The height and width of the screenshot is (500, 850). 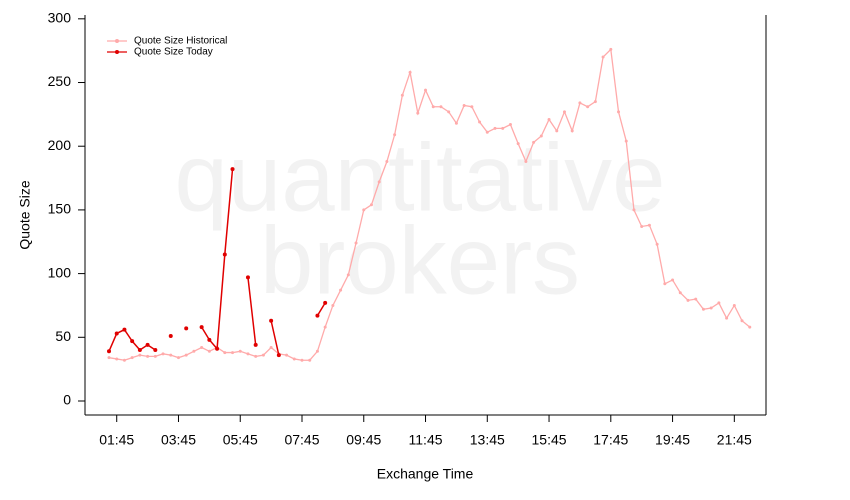 What do you see at coordinates (116, 440) in the screenshot?
I see `x-tick-label: 01:45` at bounding box center [116, 440].